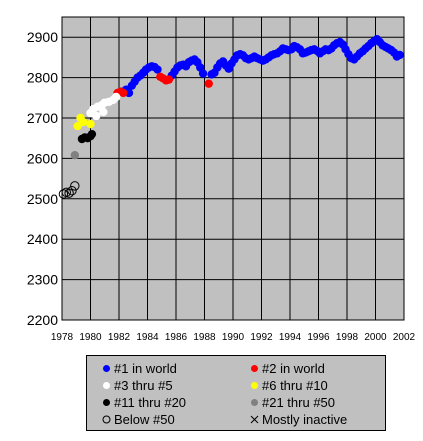 The width and height of the screenshot is (423, 441). What do you see at coordinates (42, 37) in the screenshot?
I see `y-tick-label: 2900` at bounding box center [42, 37].